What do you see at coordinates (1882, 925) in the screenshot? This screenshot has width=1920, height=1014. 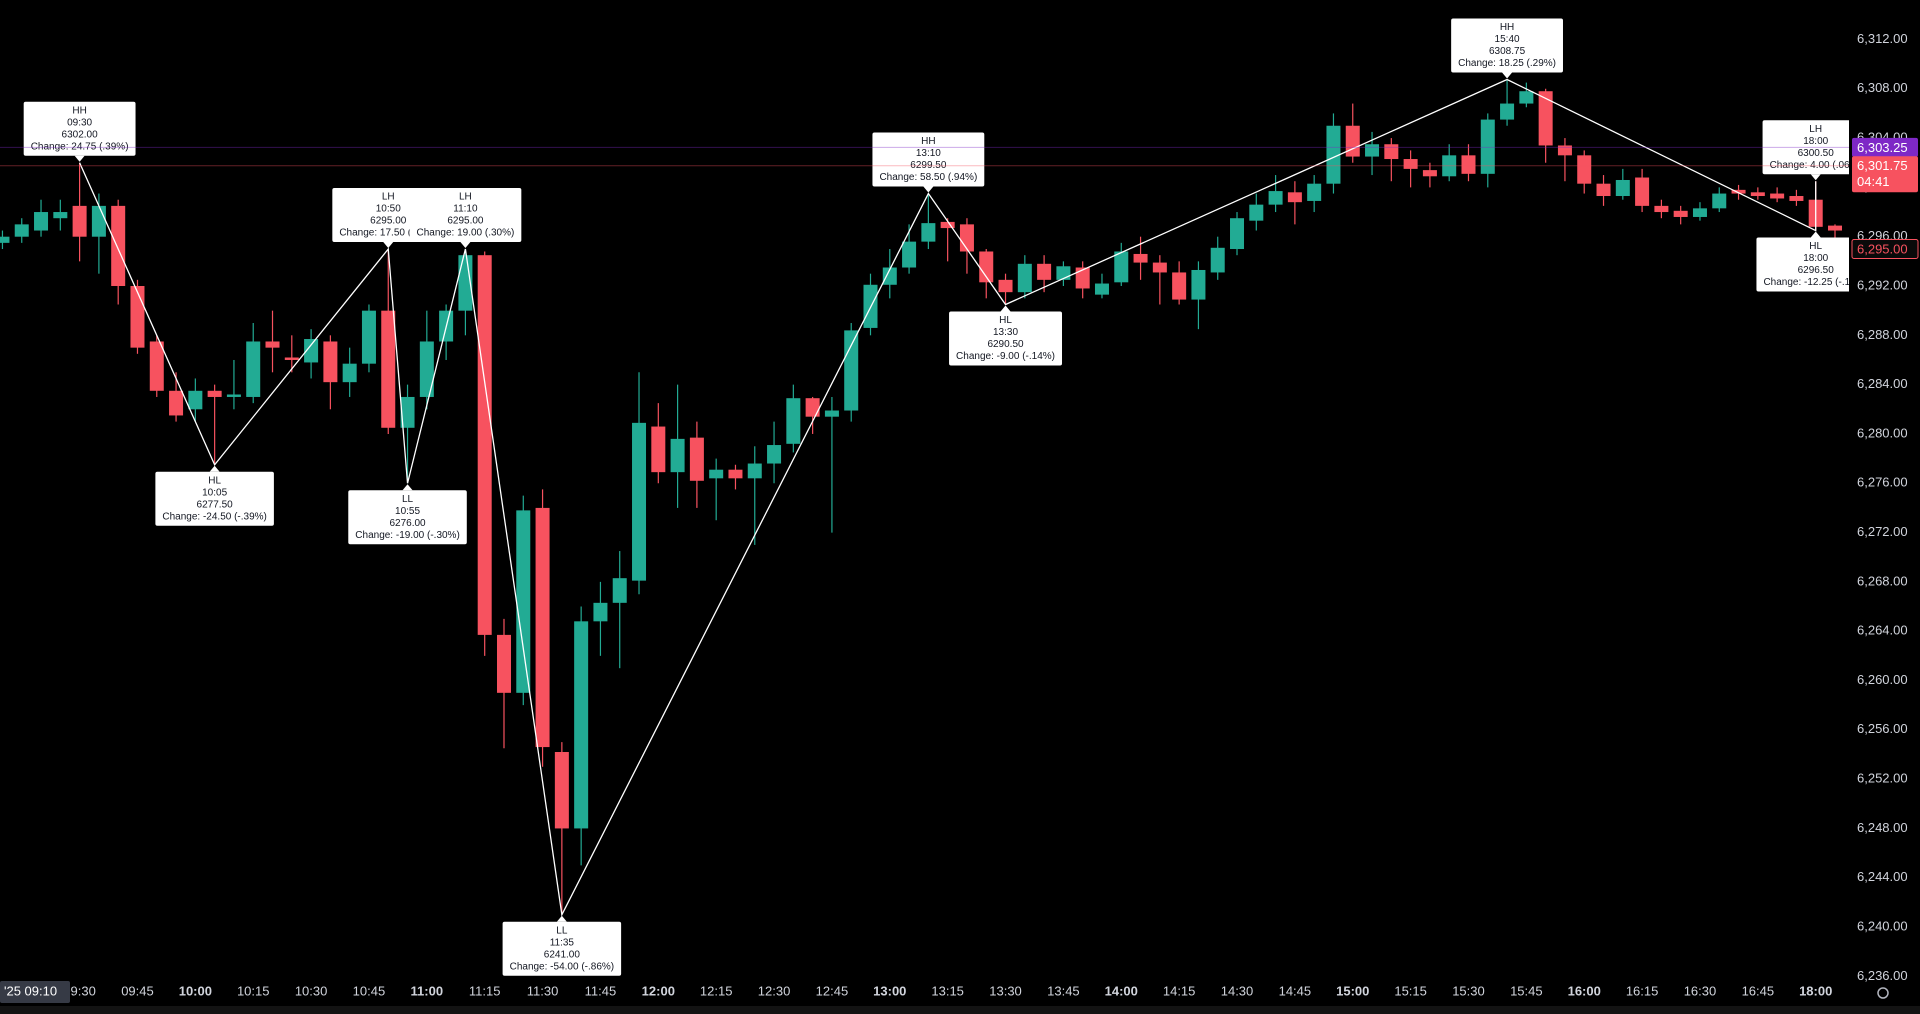 I see `y-tick-label: 6,240.00` at bounding box center [1882, 925].